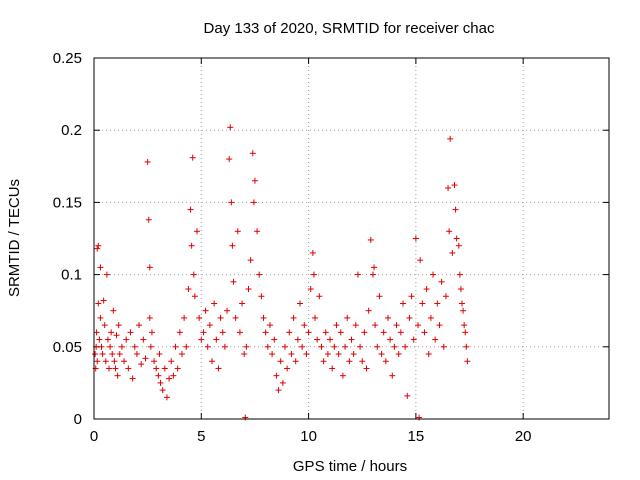 The image size is (640, 480). What do you see at coordinates (67, 202) in the screenshot?
I see `y-tick-label: 0.15` at bounding box center [67, 202].